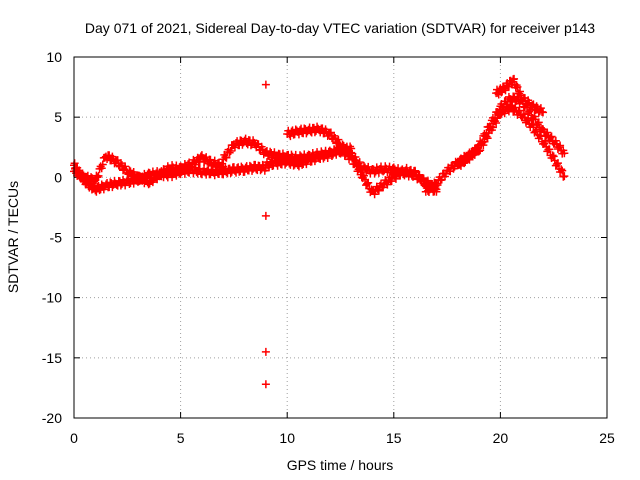  What do you see at coordinates (74, 438) in the screenshot?
I see `x-tick-label: 0` at bounding box center [74, 438].